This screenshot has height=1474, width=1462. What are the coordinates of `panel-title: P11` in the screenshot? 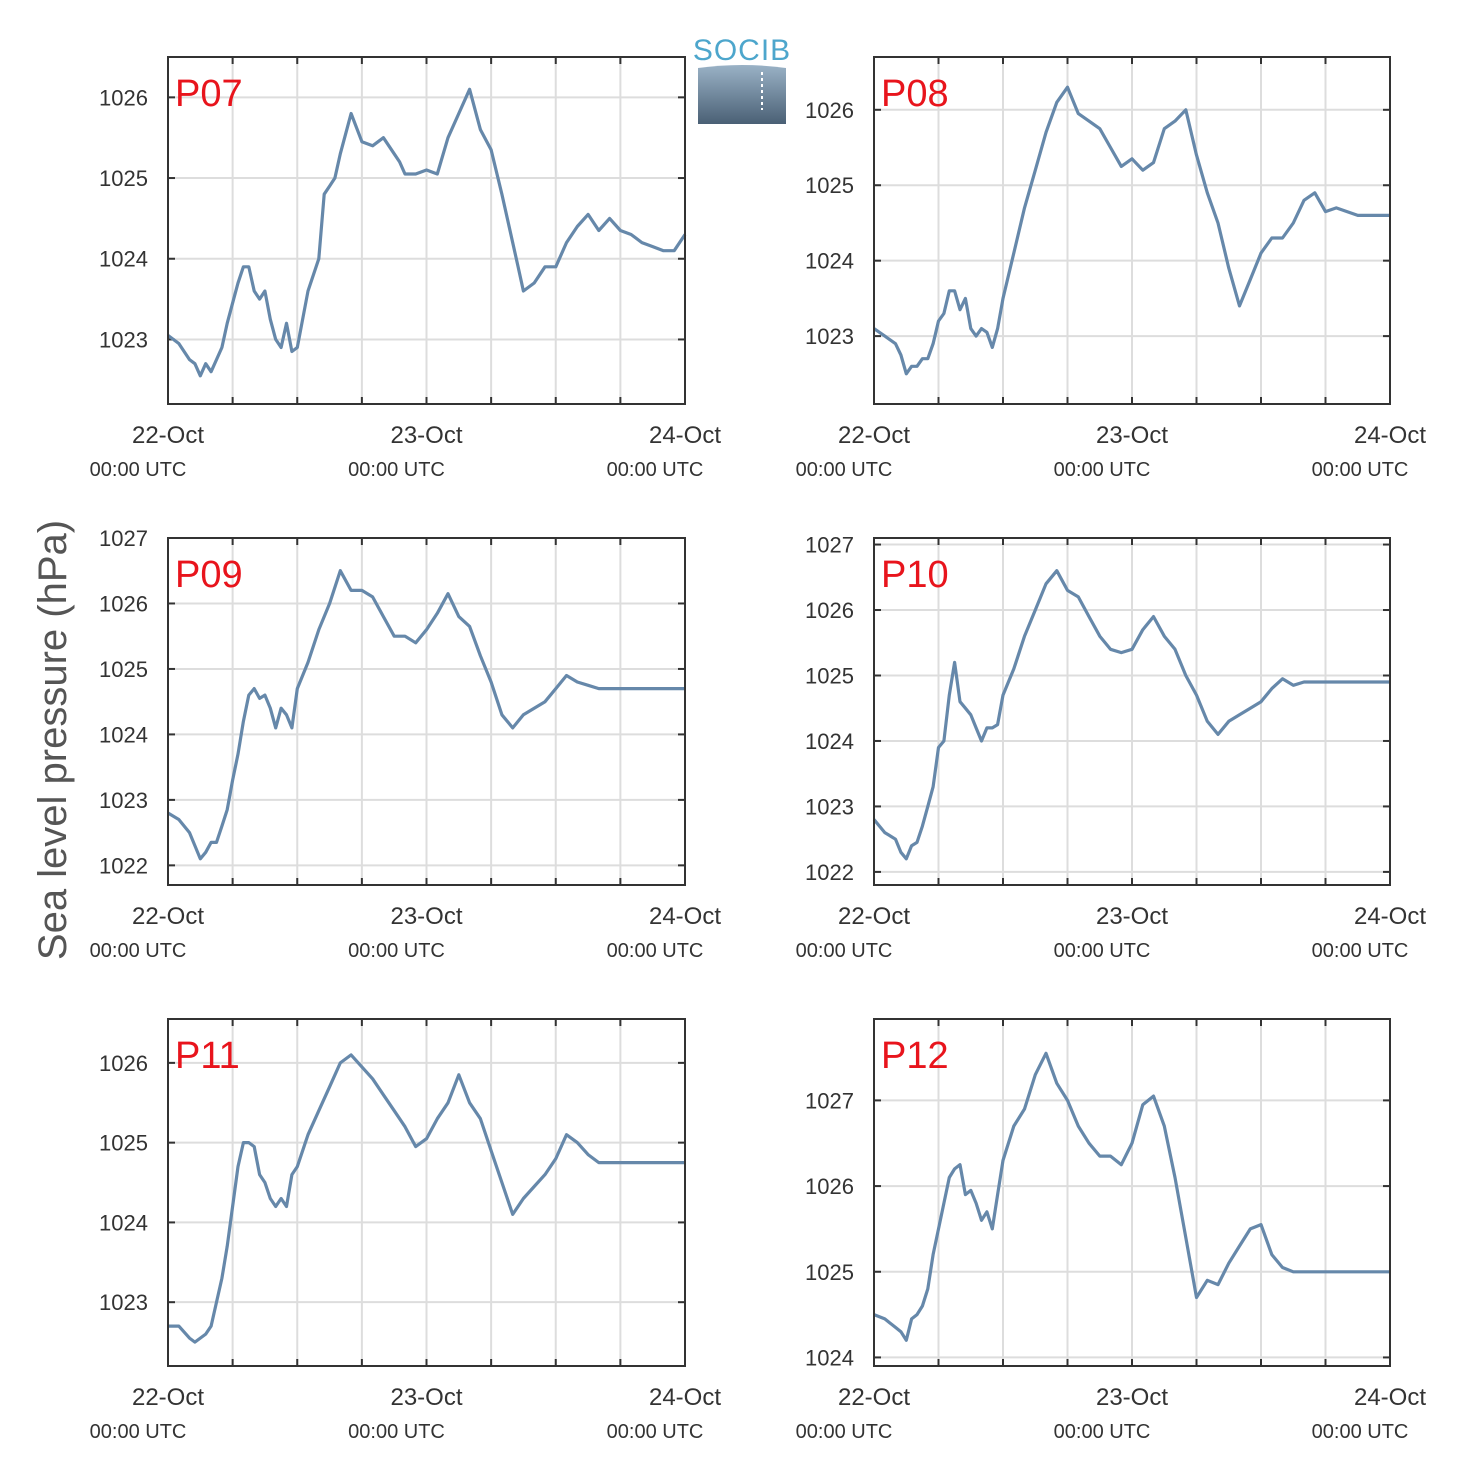 It's located at (207, 1056).